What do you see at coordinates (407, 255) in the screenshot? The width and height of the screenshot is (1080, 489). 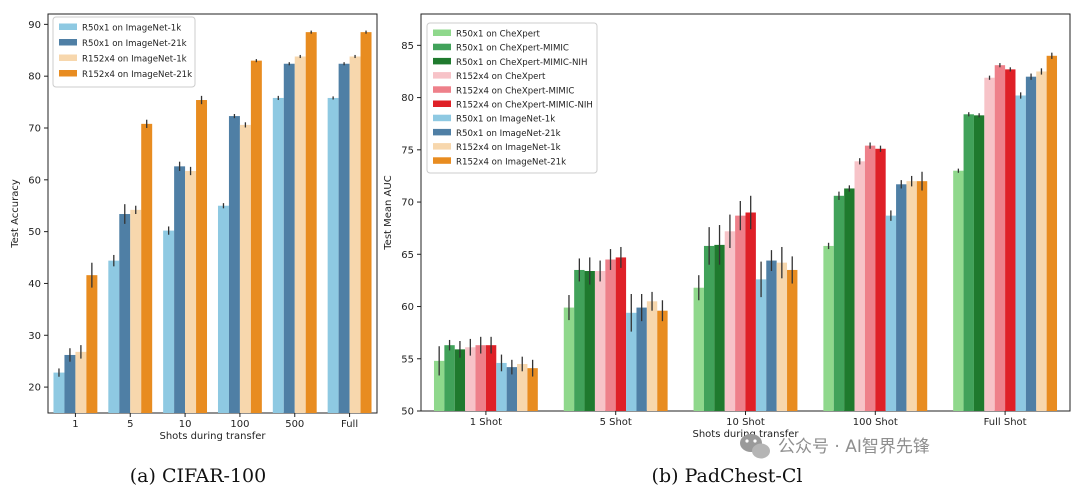 I see `y-tick-label: 65` at bounding box center [407, 255].